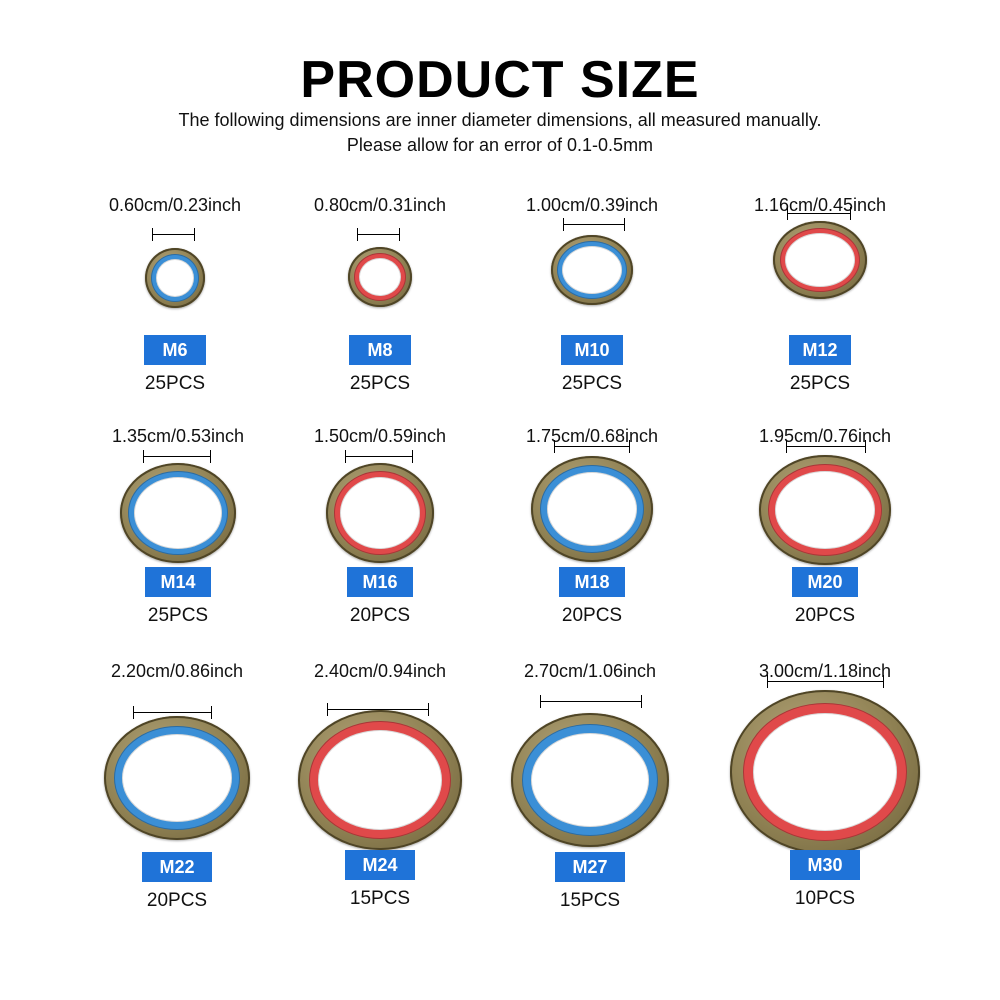 Image resolution: width=1000 pixels, height=1000 pixels. Describe the element at coordinates (380, 205) in the screenshot. I see `dimension-label: 0.80cm/0.31inch` at that location.